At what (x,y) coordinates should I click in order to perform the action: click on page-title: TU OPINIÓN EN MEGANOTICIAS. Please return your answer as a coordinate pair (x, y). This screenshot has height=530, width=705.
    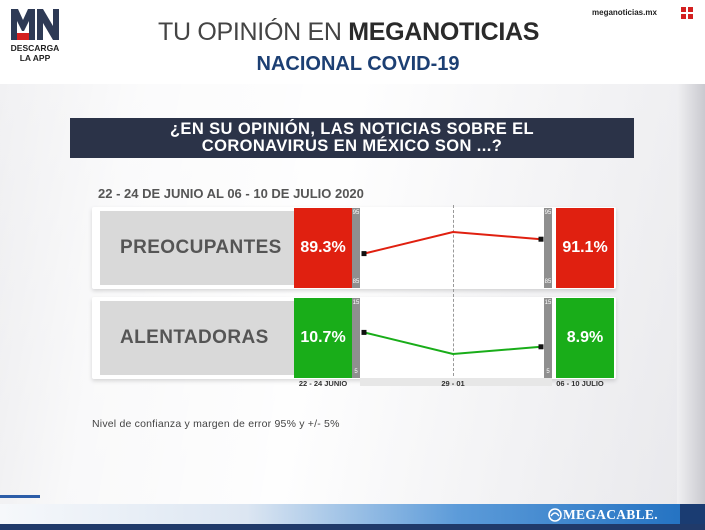
    Looking at the image, I should click on (368, 33).